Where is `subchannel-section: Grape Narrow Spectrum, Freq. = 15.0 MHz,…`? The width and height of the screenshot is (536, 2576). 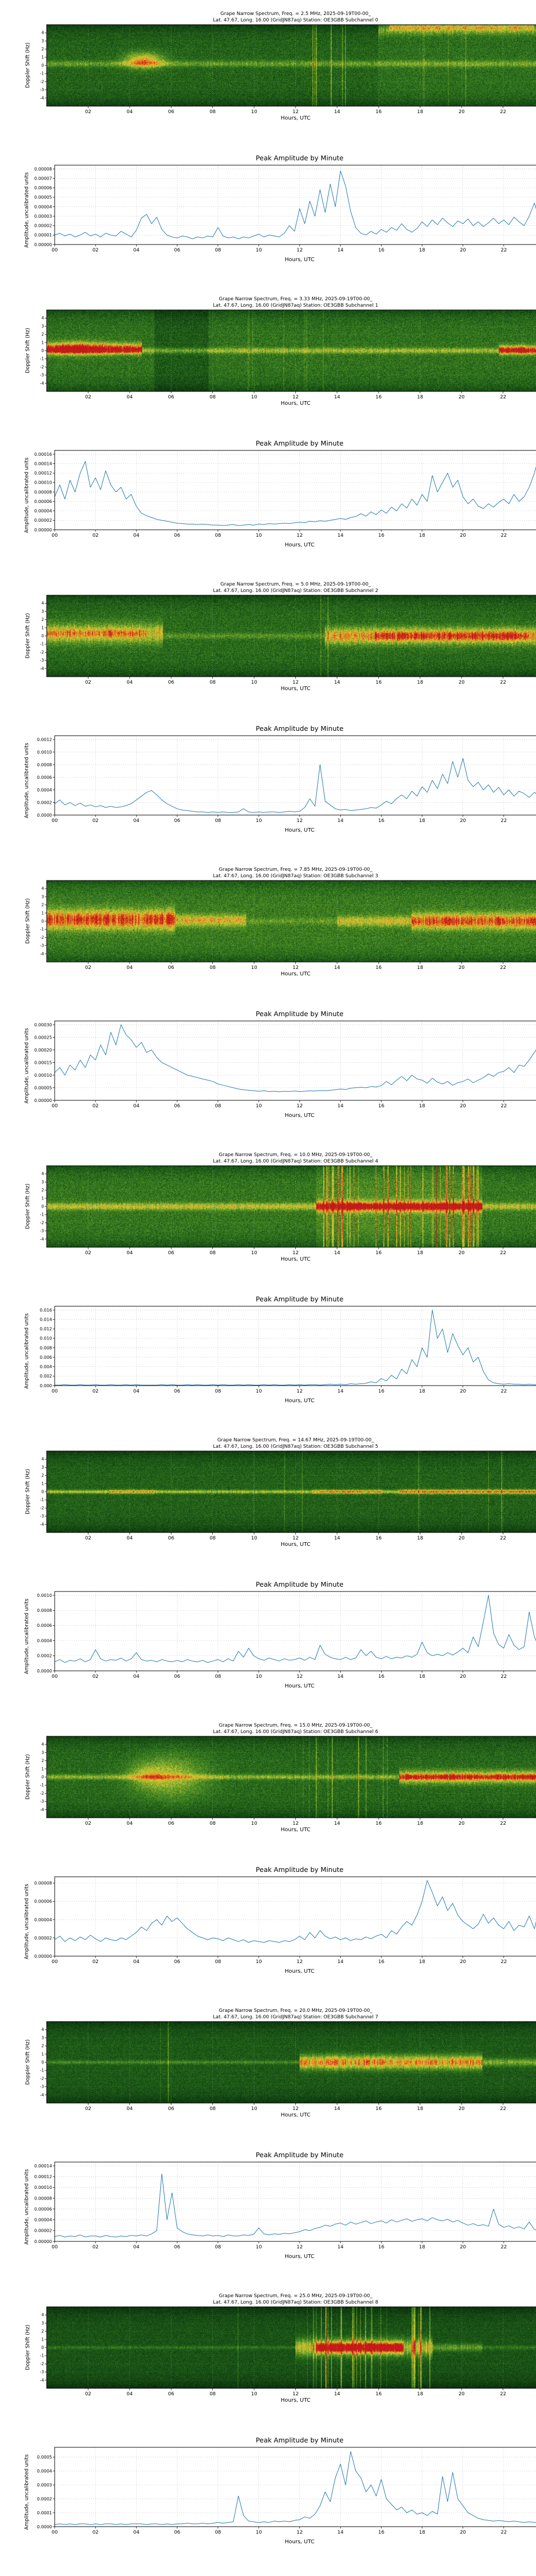 subchannel-section: Grape Narrow Spectrum, Freq. = 15.0 MHz,… is located at coordinates (268, 1858).